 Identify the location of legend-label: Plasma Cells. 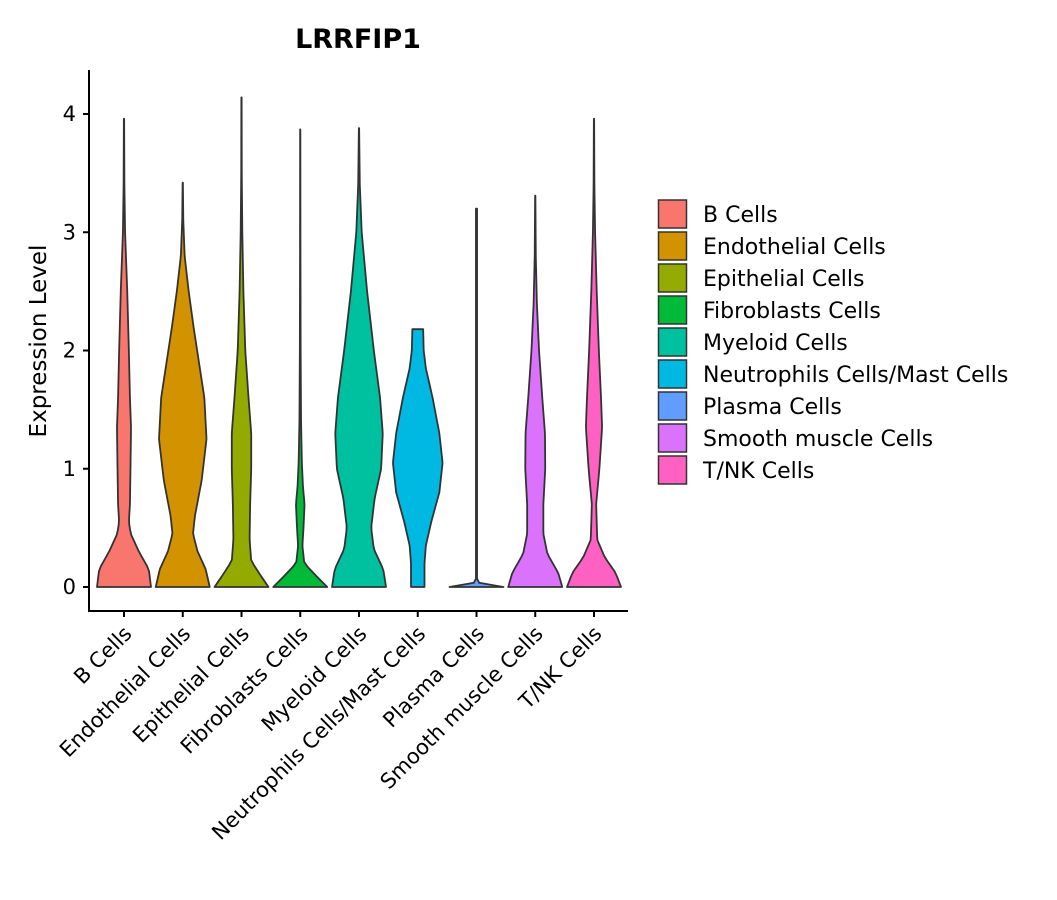
(772, 407).